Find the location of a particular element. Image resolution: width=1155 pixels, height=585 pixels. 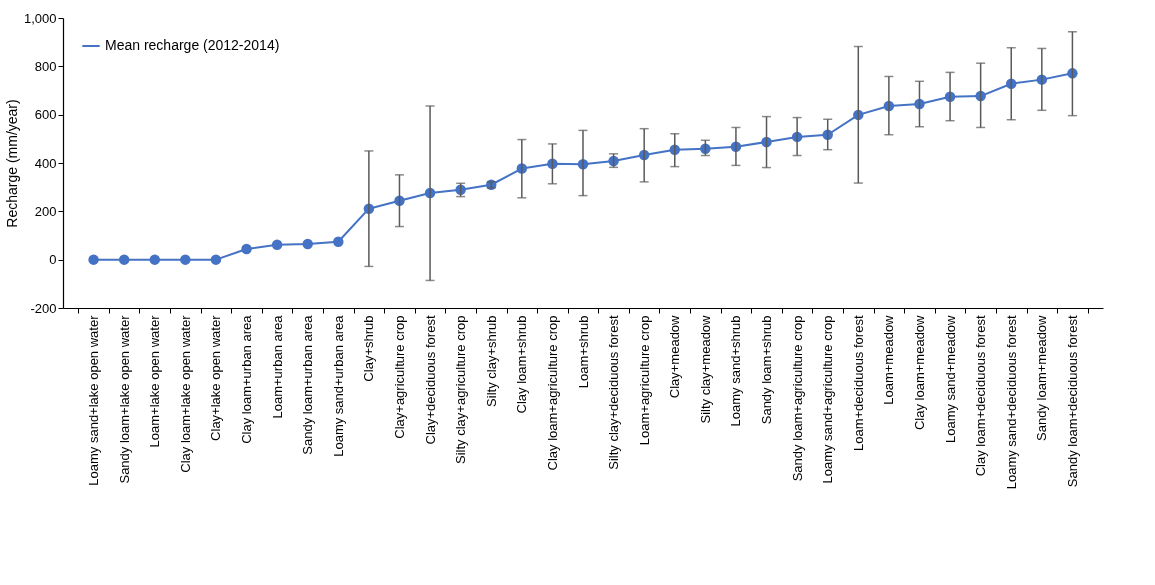

x-tick-label: Loamy sand+agriculture crop is located at coordinates (828, 399).